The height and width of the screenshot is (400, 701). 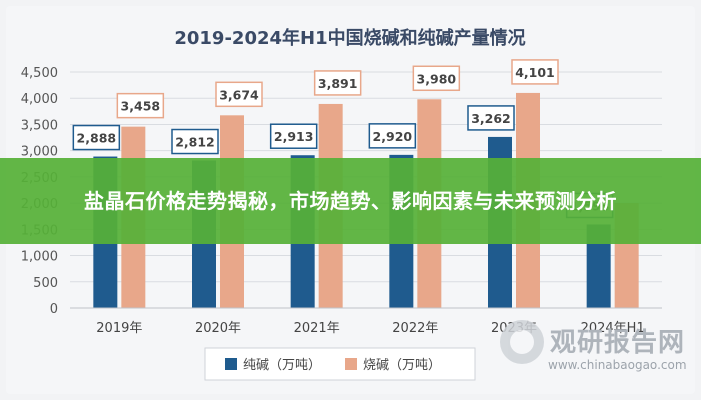 What do you see at coordinates (522, 342) in the screenshot?
I see `watermark-logo-icon` at bounding box center [522, 342].